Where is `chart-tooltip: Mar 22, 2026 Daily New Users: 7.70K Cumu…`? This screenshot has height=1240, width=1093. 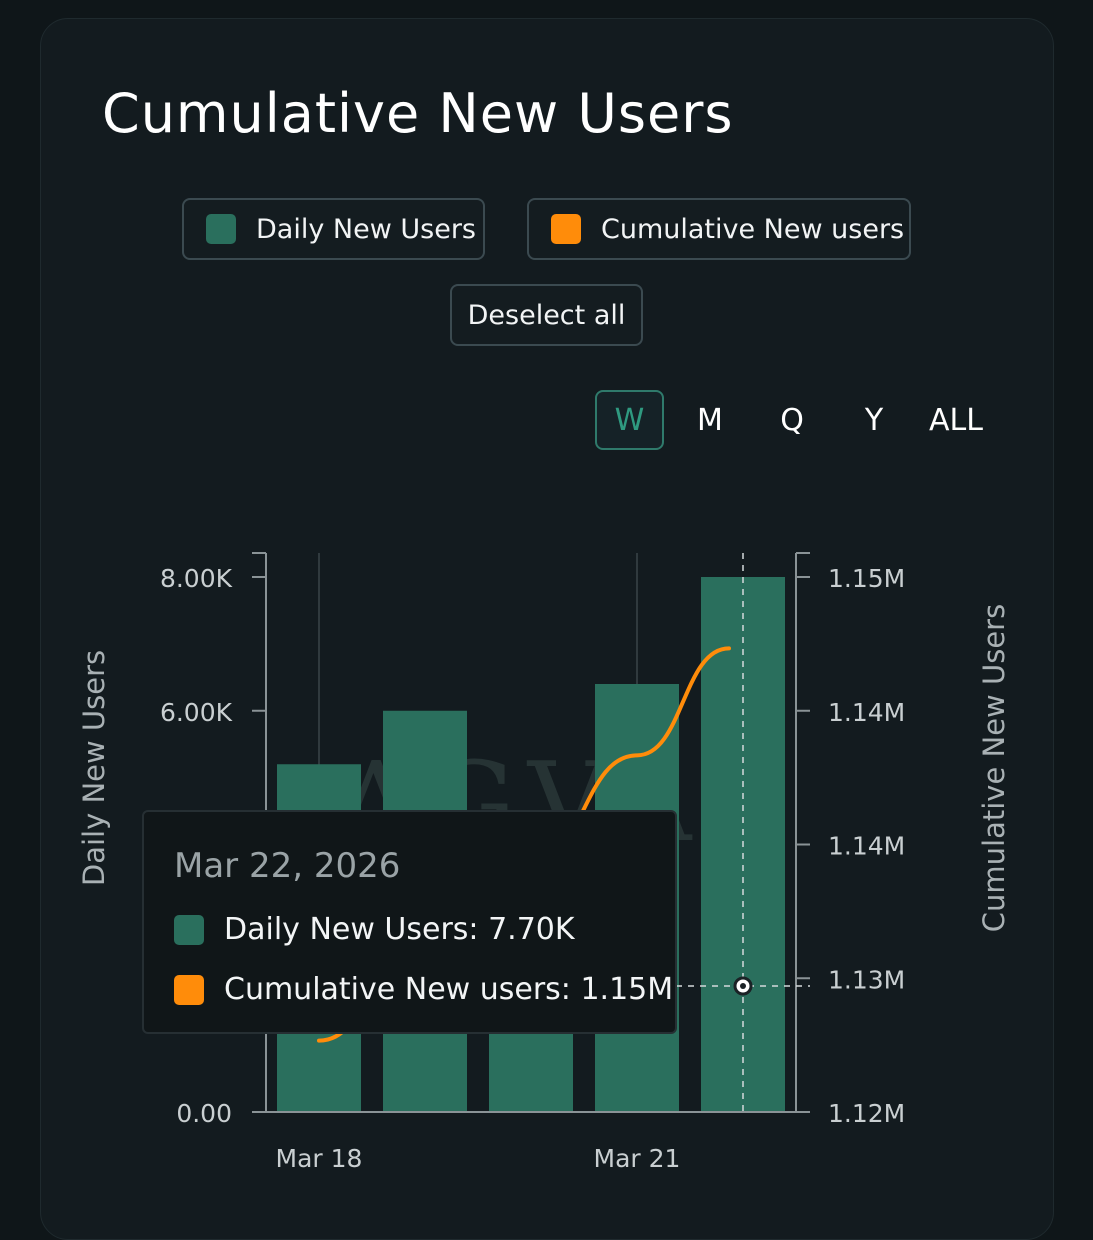 chart-tooltip: Mar 22, 2026 Daily New Users: 7.70K Cumu… is located at coordinates (409, 922).